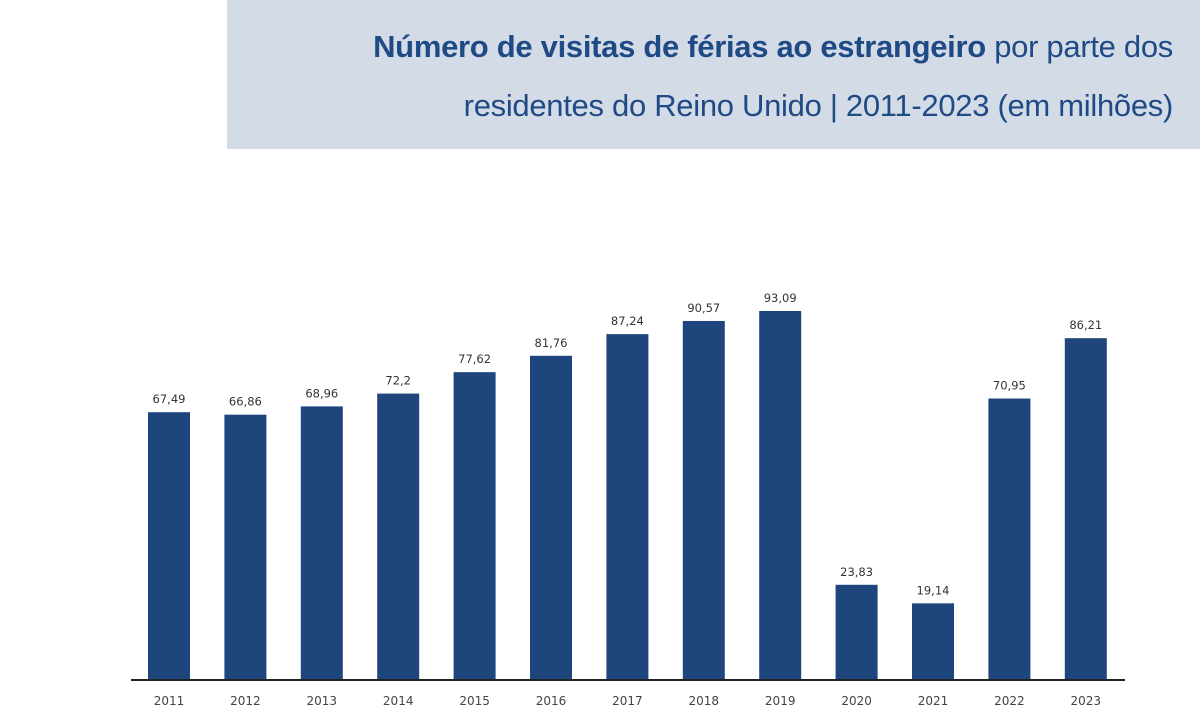  What do you see at coordinates (398, 536) in the screenshot?
I see `bar-2014` at bounding box center [398, 536].